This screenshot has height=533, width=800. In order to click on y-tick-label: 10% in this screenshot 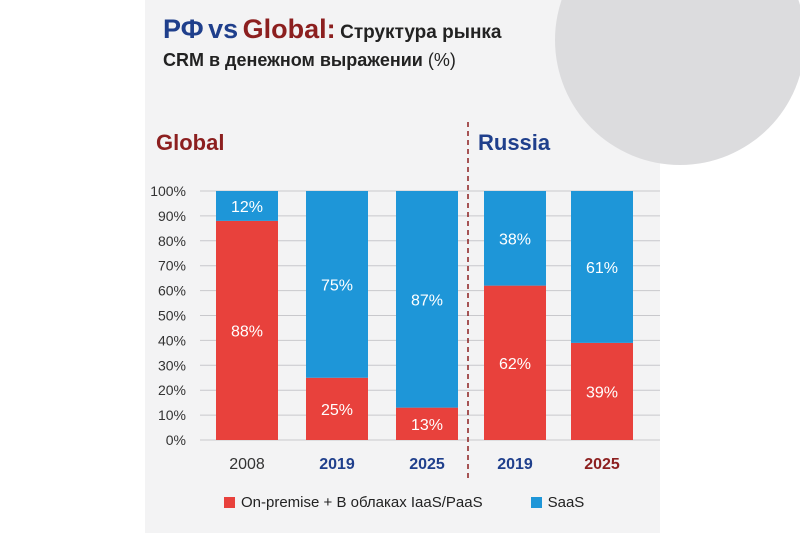, I will do `click(172, 415)`.